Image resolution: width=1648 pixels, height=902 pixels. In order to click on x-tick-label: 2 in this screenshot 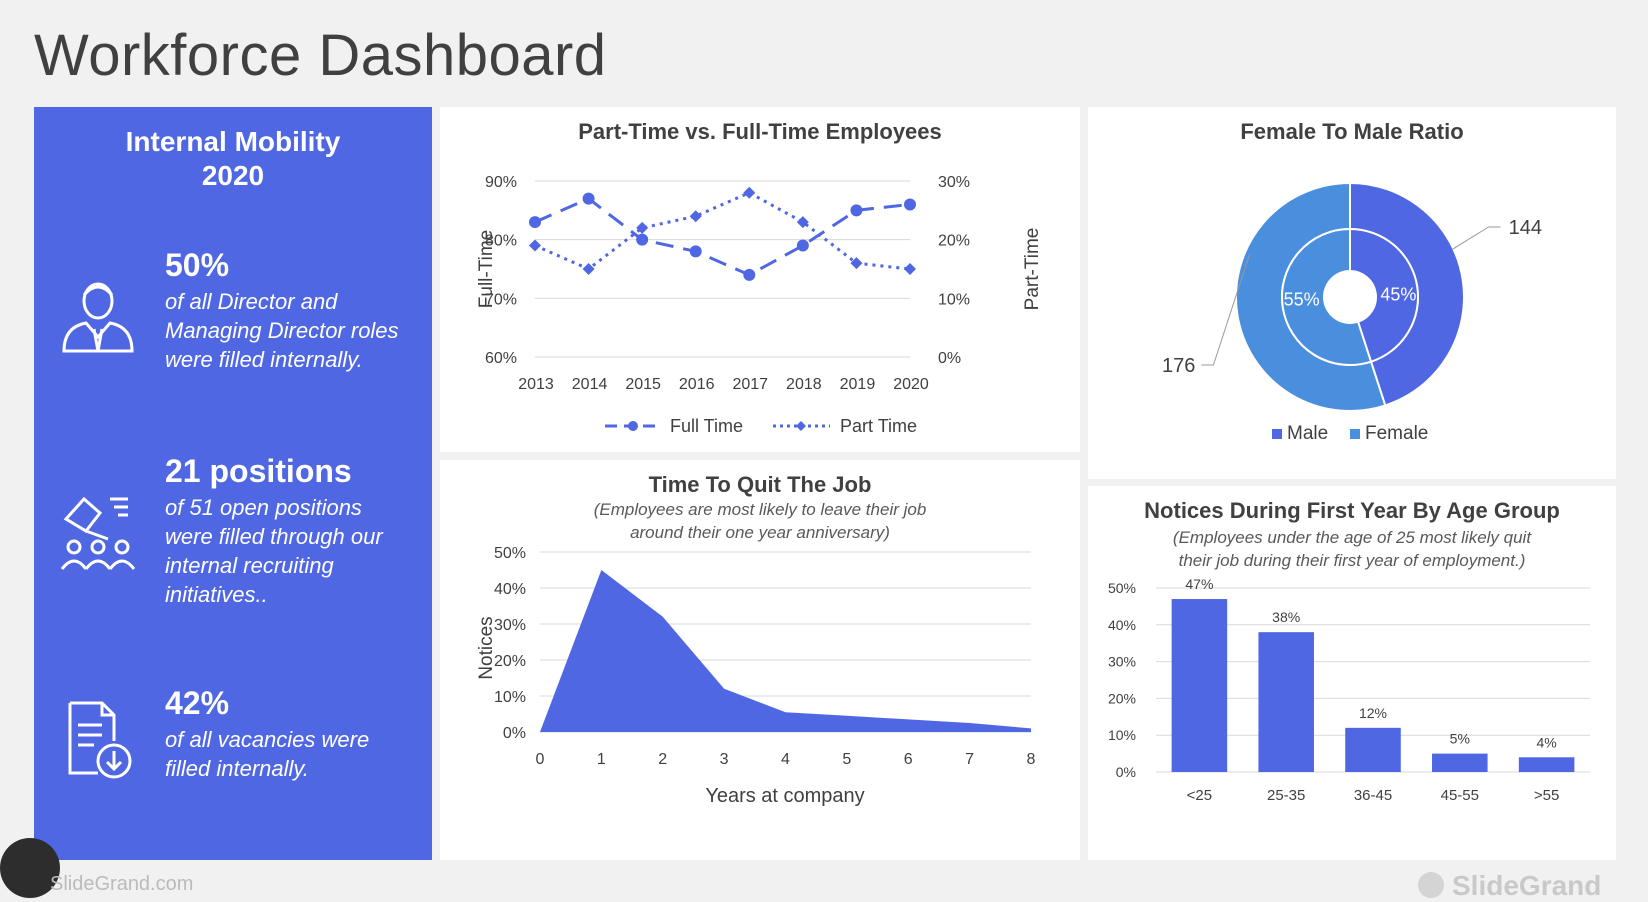, I will do `click(662, 759)`.